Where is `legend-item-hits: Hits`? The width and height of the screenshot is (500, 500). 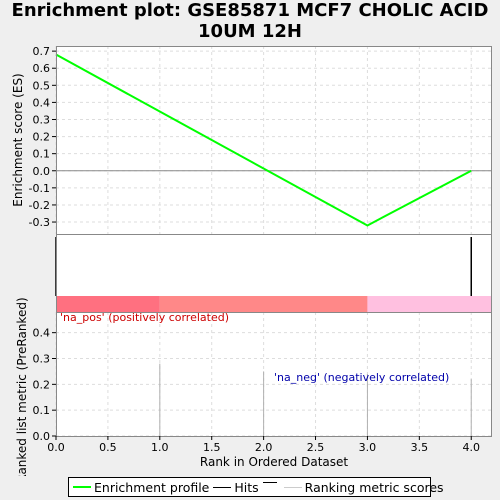 legend-item-hits: Hits is located at coordinates (236, 487).